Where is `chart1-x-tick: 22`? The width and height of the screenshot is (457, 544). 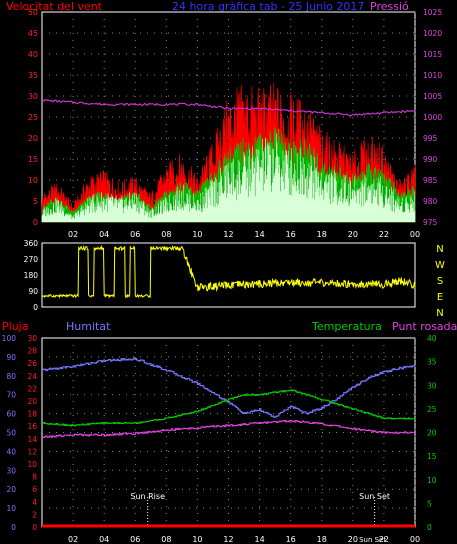 chart1-x-tick: 22 is located at coordinates (384, 234).